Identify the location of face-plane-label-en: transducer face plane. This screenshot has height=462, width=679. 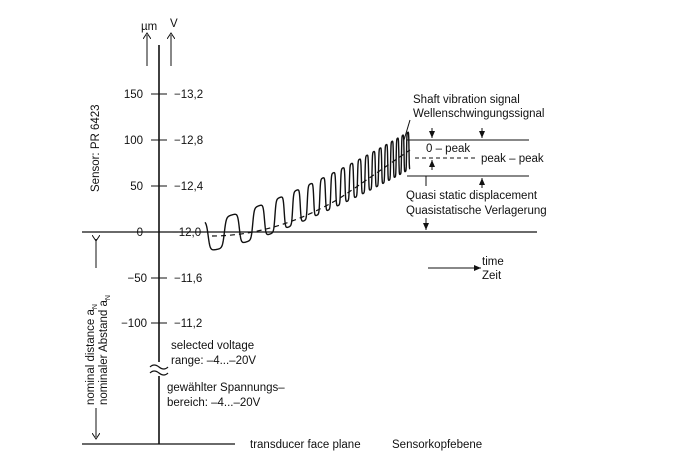
(305, 445).